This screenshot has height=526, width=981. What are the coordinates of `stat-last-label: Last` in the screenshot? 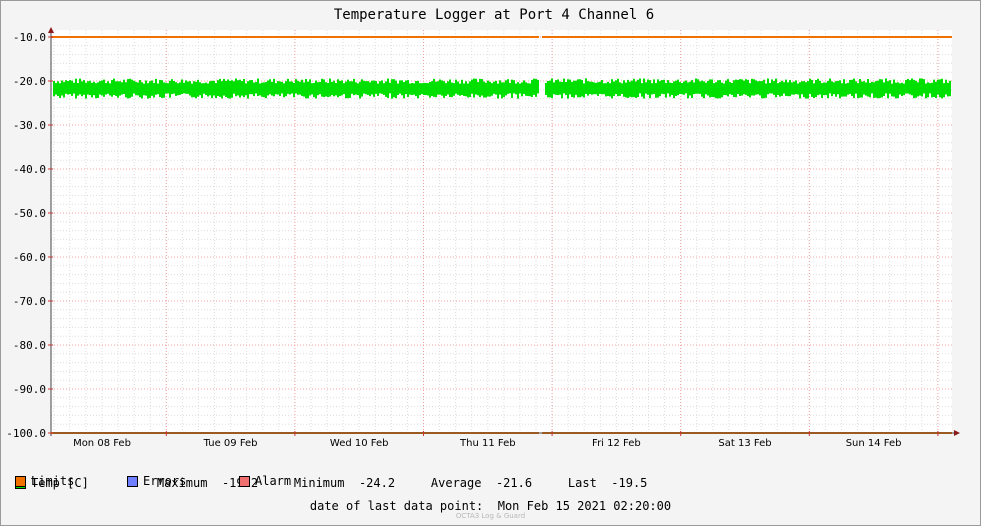 It's located at (582, 483).